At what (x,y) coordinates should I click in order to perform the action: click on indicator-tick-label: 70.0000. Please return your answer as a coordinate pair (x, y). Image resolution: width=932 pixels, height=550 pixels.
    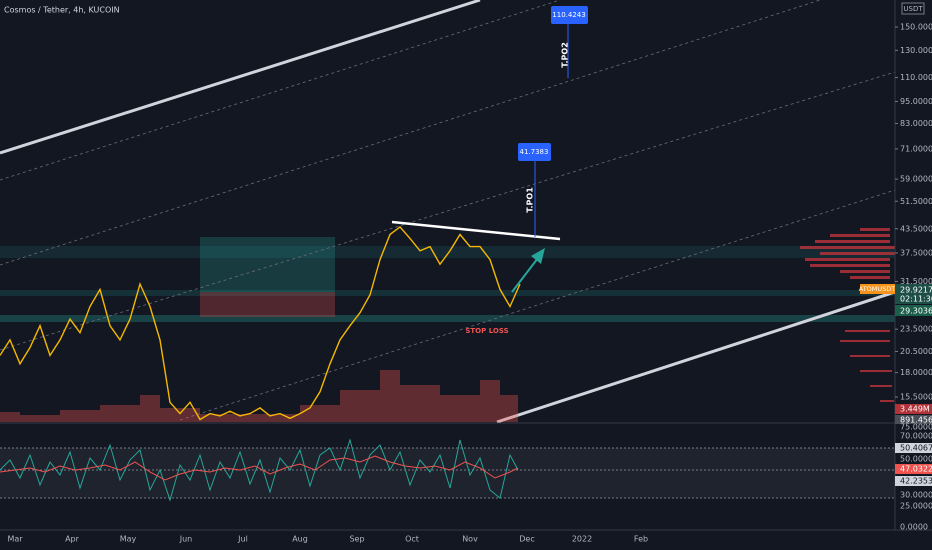
    Looking at the image, I should click on (916, 436).